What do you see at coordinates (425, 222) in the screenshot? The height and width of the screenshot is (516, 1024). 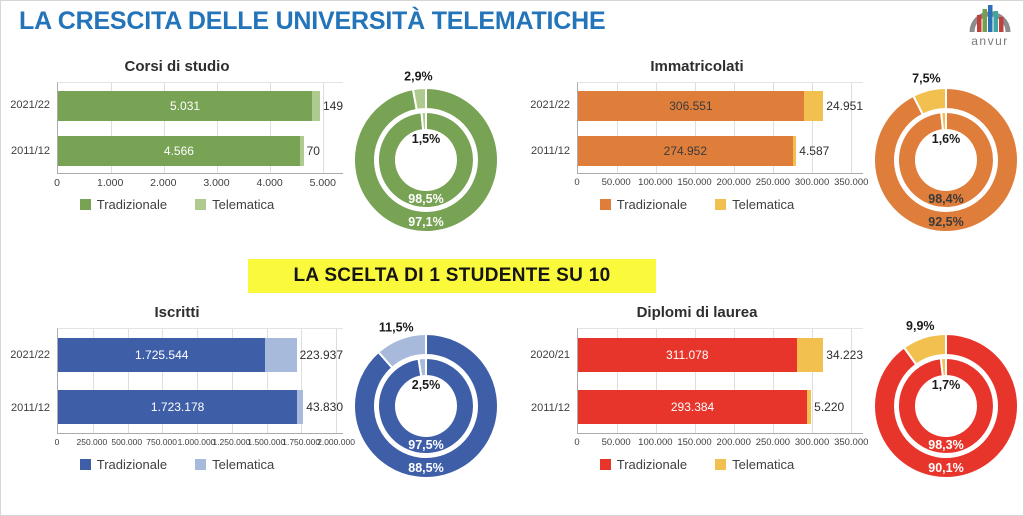 I see `donut-tradizionale-outer-label: 97,1%` at bounding box center [425, 222].